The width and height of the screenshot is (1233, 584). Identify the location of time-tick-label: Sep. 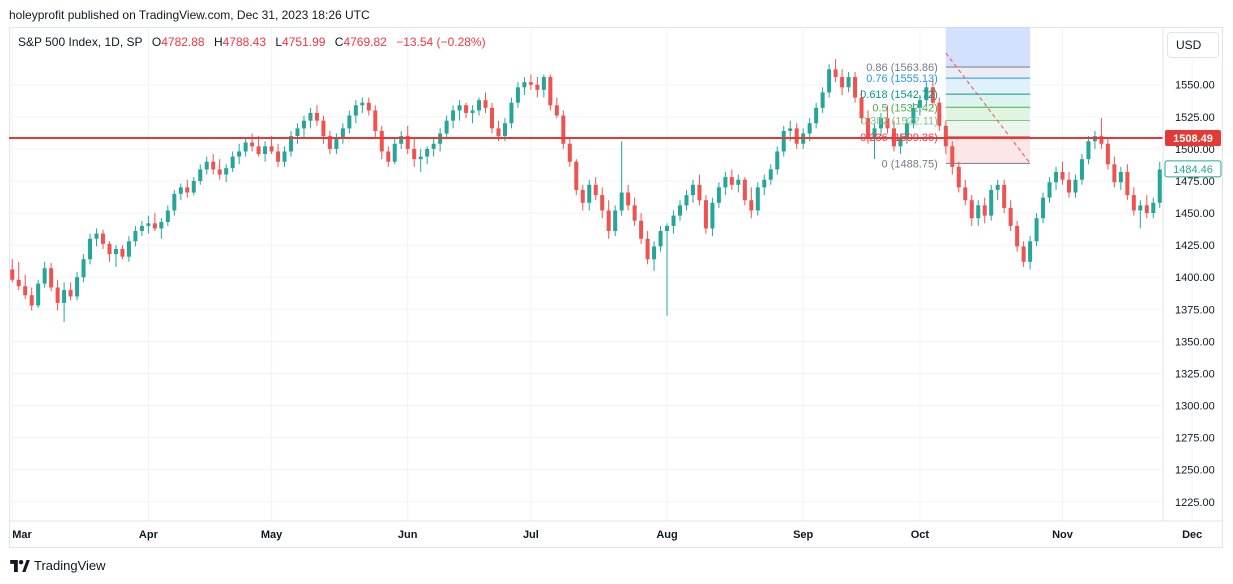
(803, 535).